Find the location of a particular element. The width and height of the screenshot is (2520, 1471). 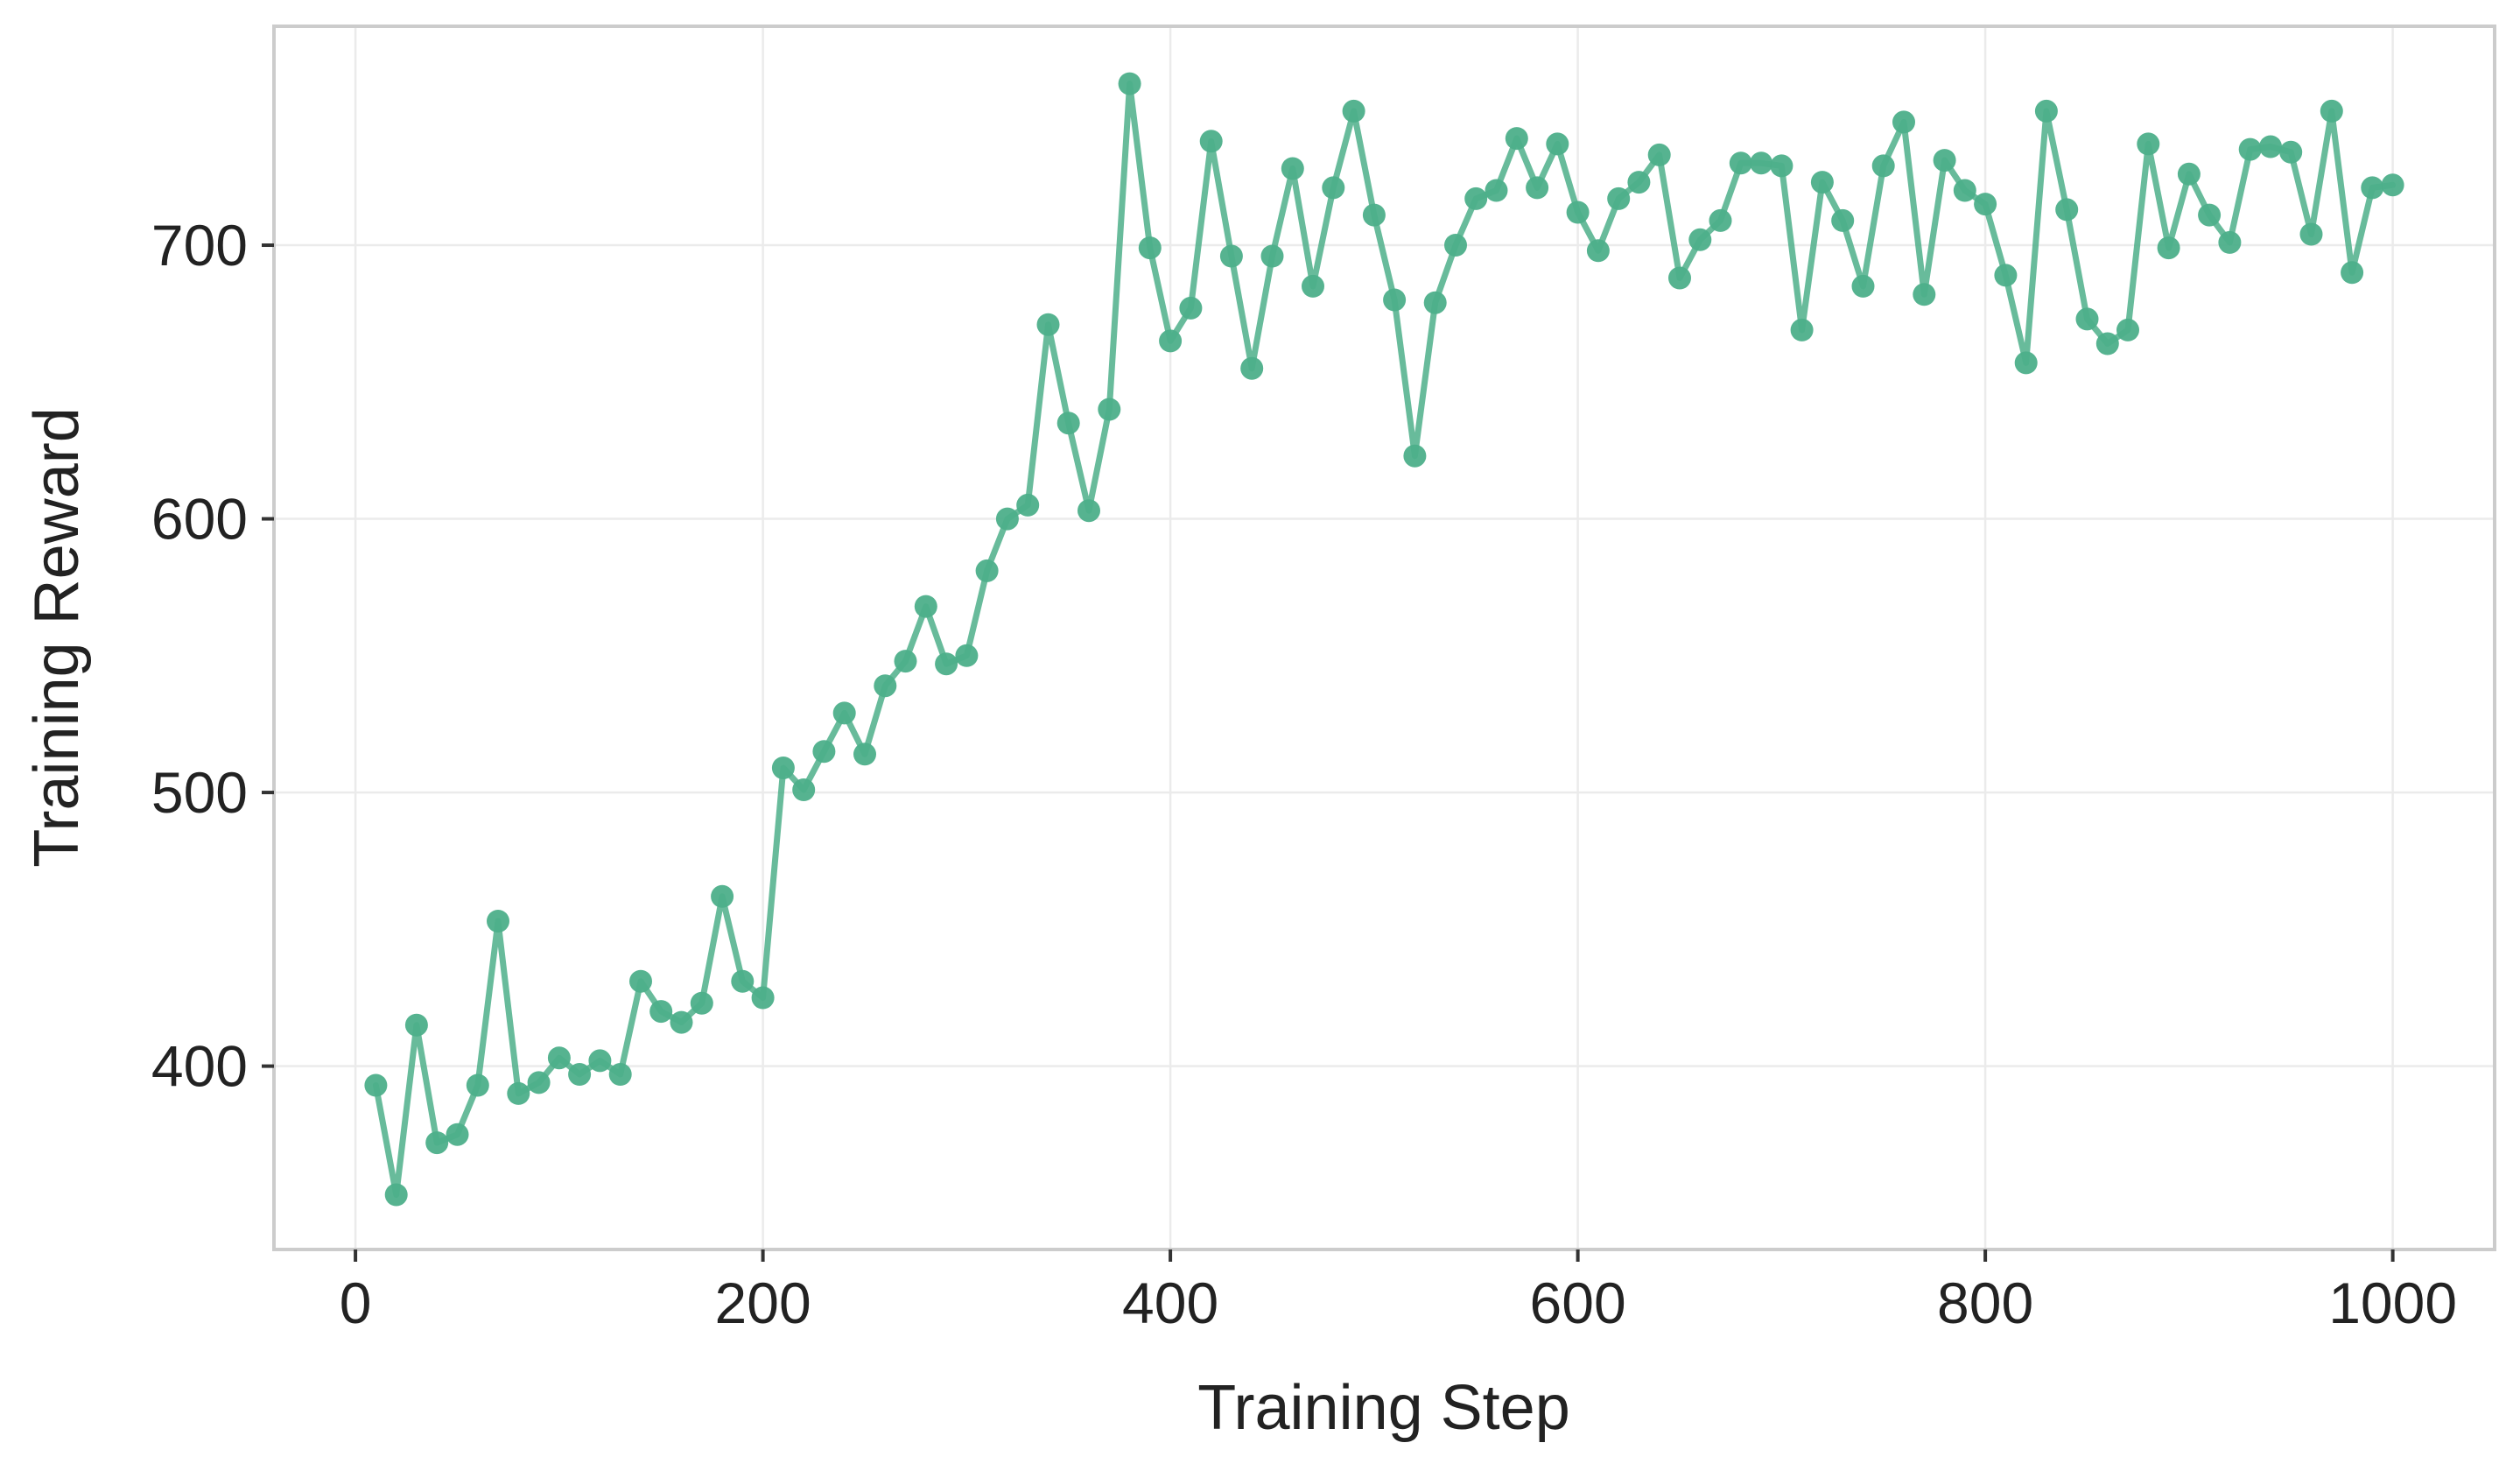

x-tick-label: 200 is located at coordinates (763, 1302).